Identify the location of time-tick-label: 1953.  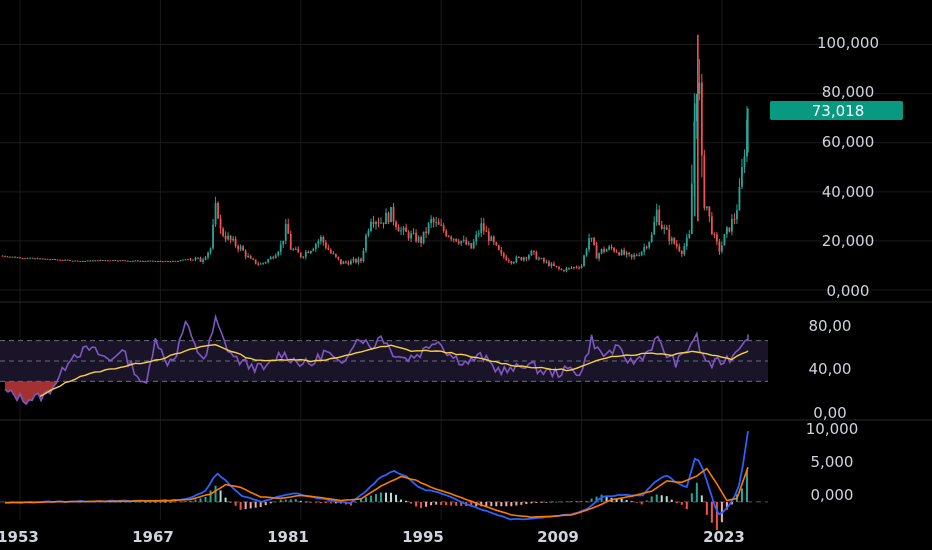
(19, 537).